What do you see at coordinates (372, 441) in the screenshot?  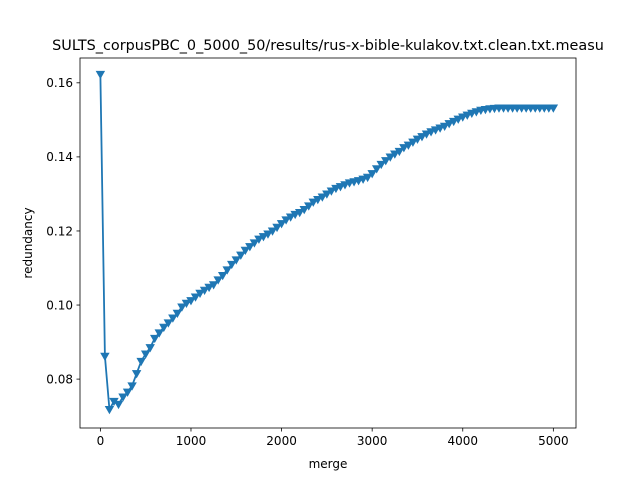 I see `x-tick-label: 3000` at bounding box center [372, 441].